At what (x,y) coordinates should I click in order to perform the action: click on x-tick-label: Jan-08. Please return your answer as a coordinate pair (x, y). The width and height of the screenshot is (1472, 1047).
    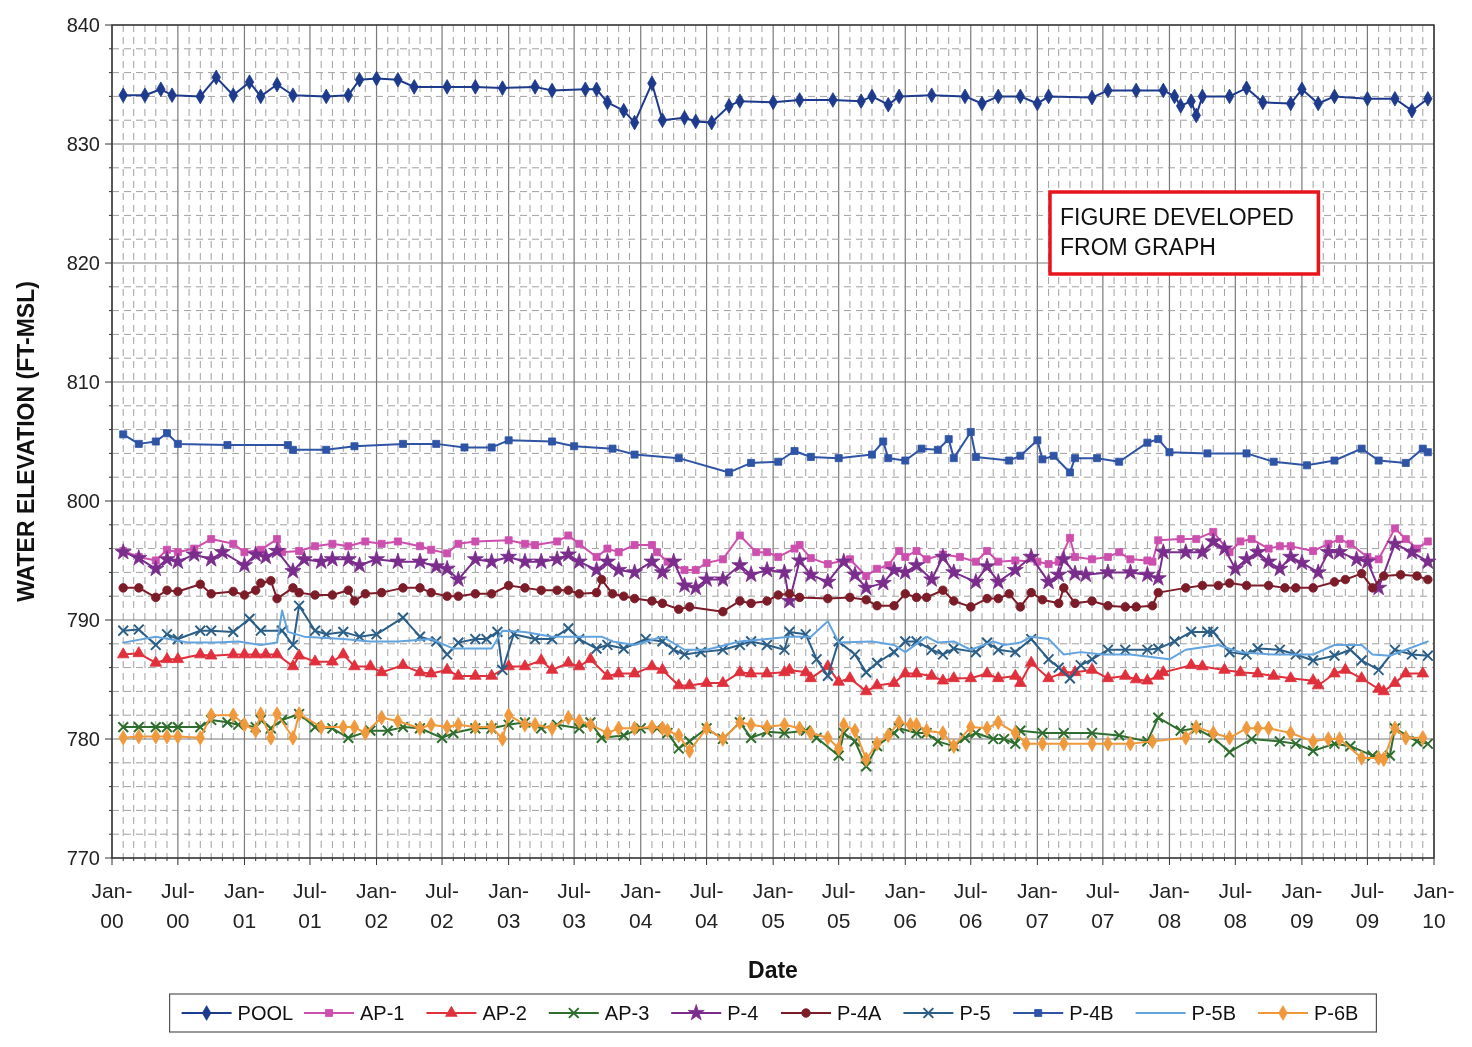
    Looking at the image, I should click on (1169, 905).